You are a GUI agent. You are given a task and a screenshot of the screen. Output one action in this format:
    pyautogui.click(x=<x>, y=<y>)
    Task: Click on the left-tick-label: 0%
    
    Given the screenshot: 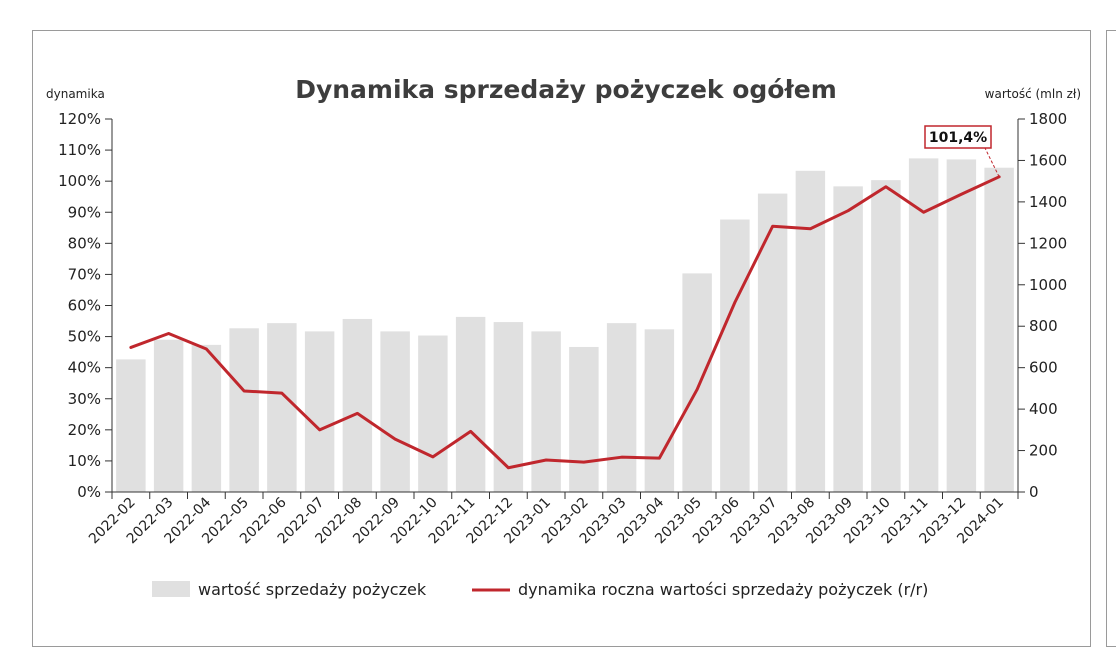 What is the action you would take?
    pyautogui.click(x=89, y=492)
    